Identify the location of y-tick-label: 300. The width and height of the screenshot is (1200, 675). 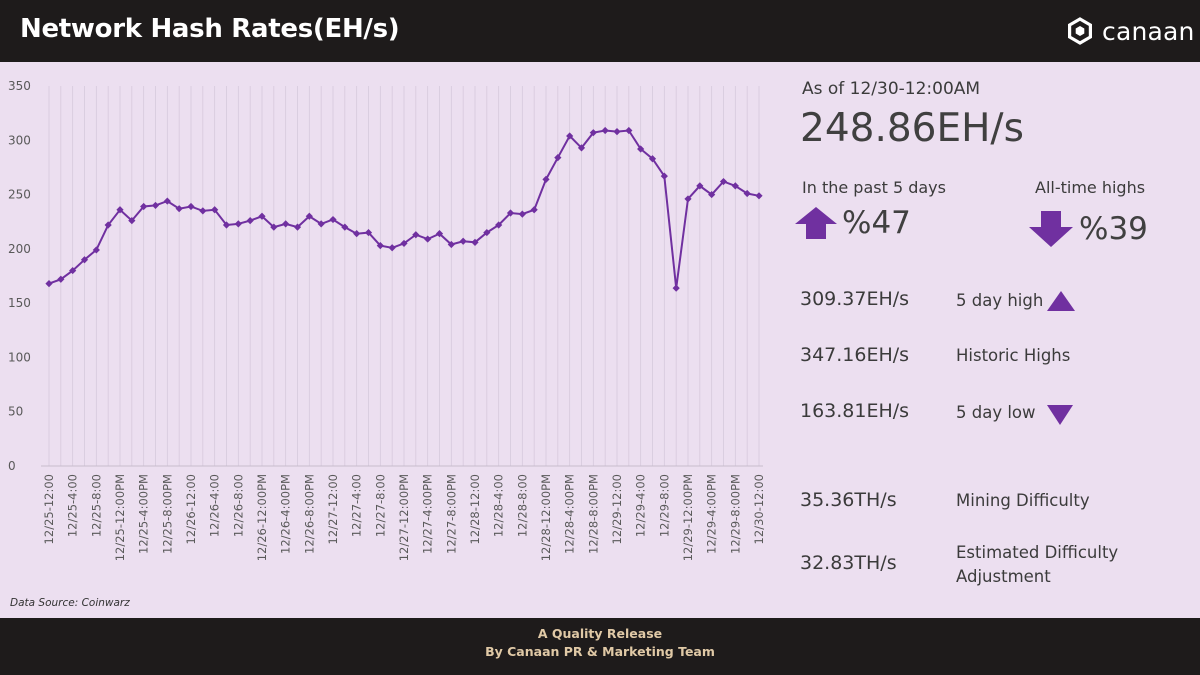
(19, 140).